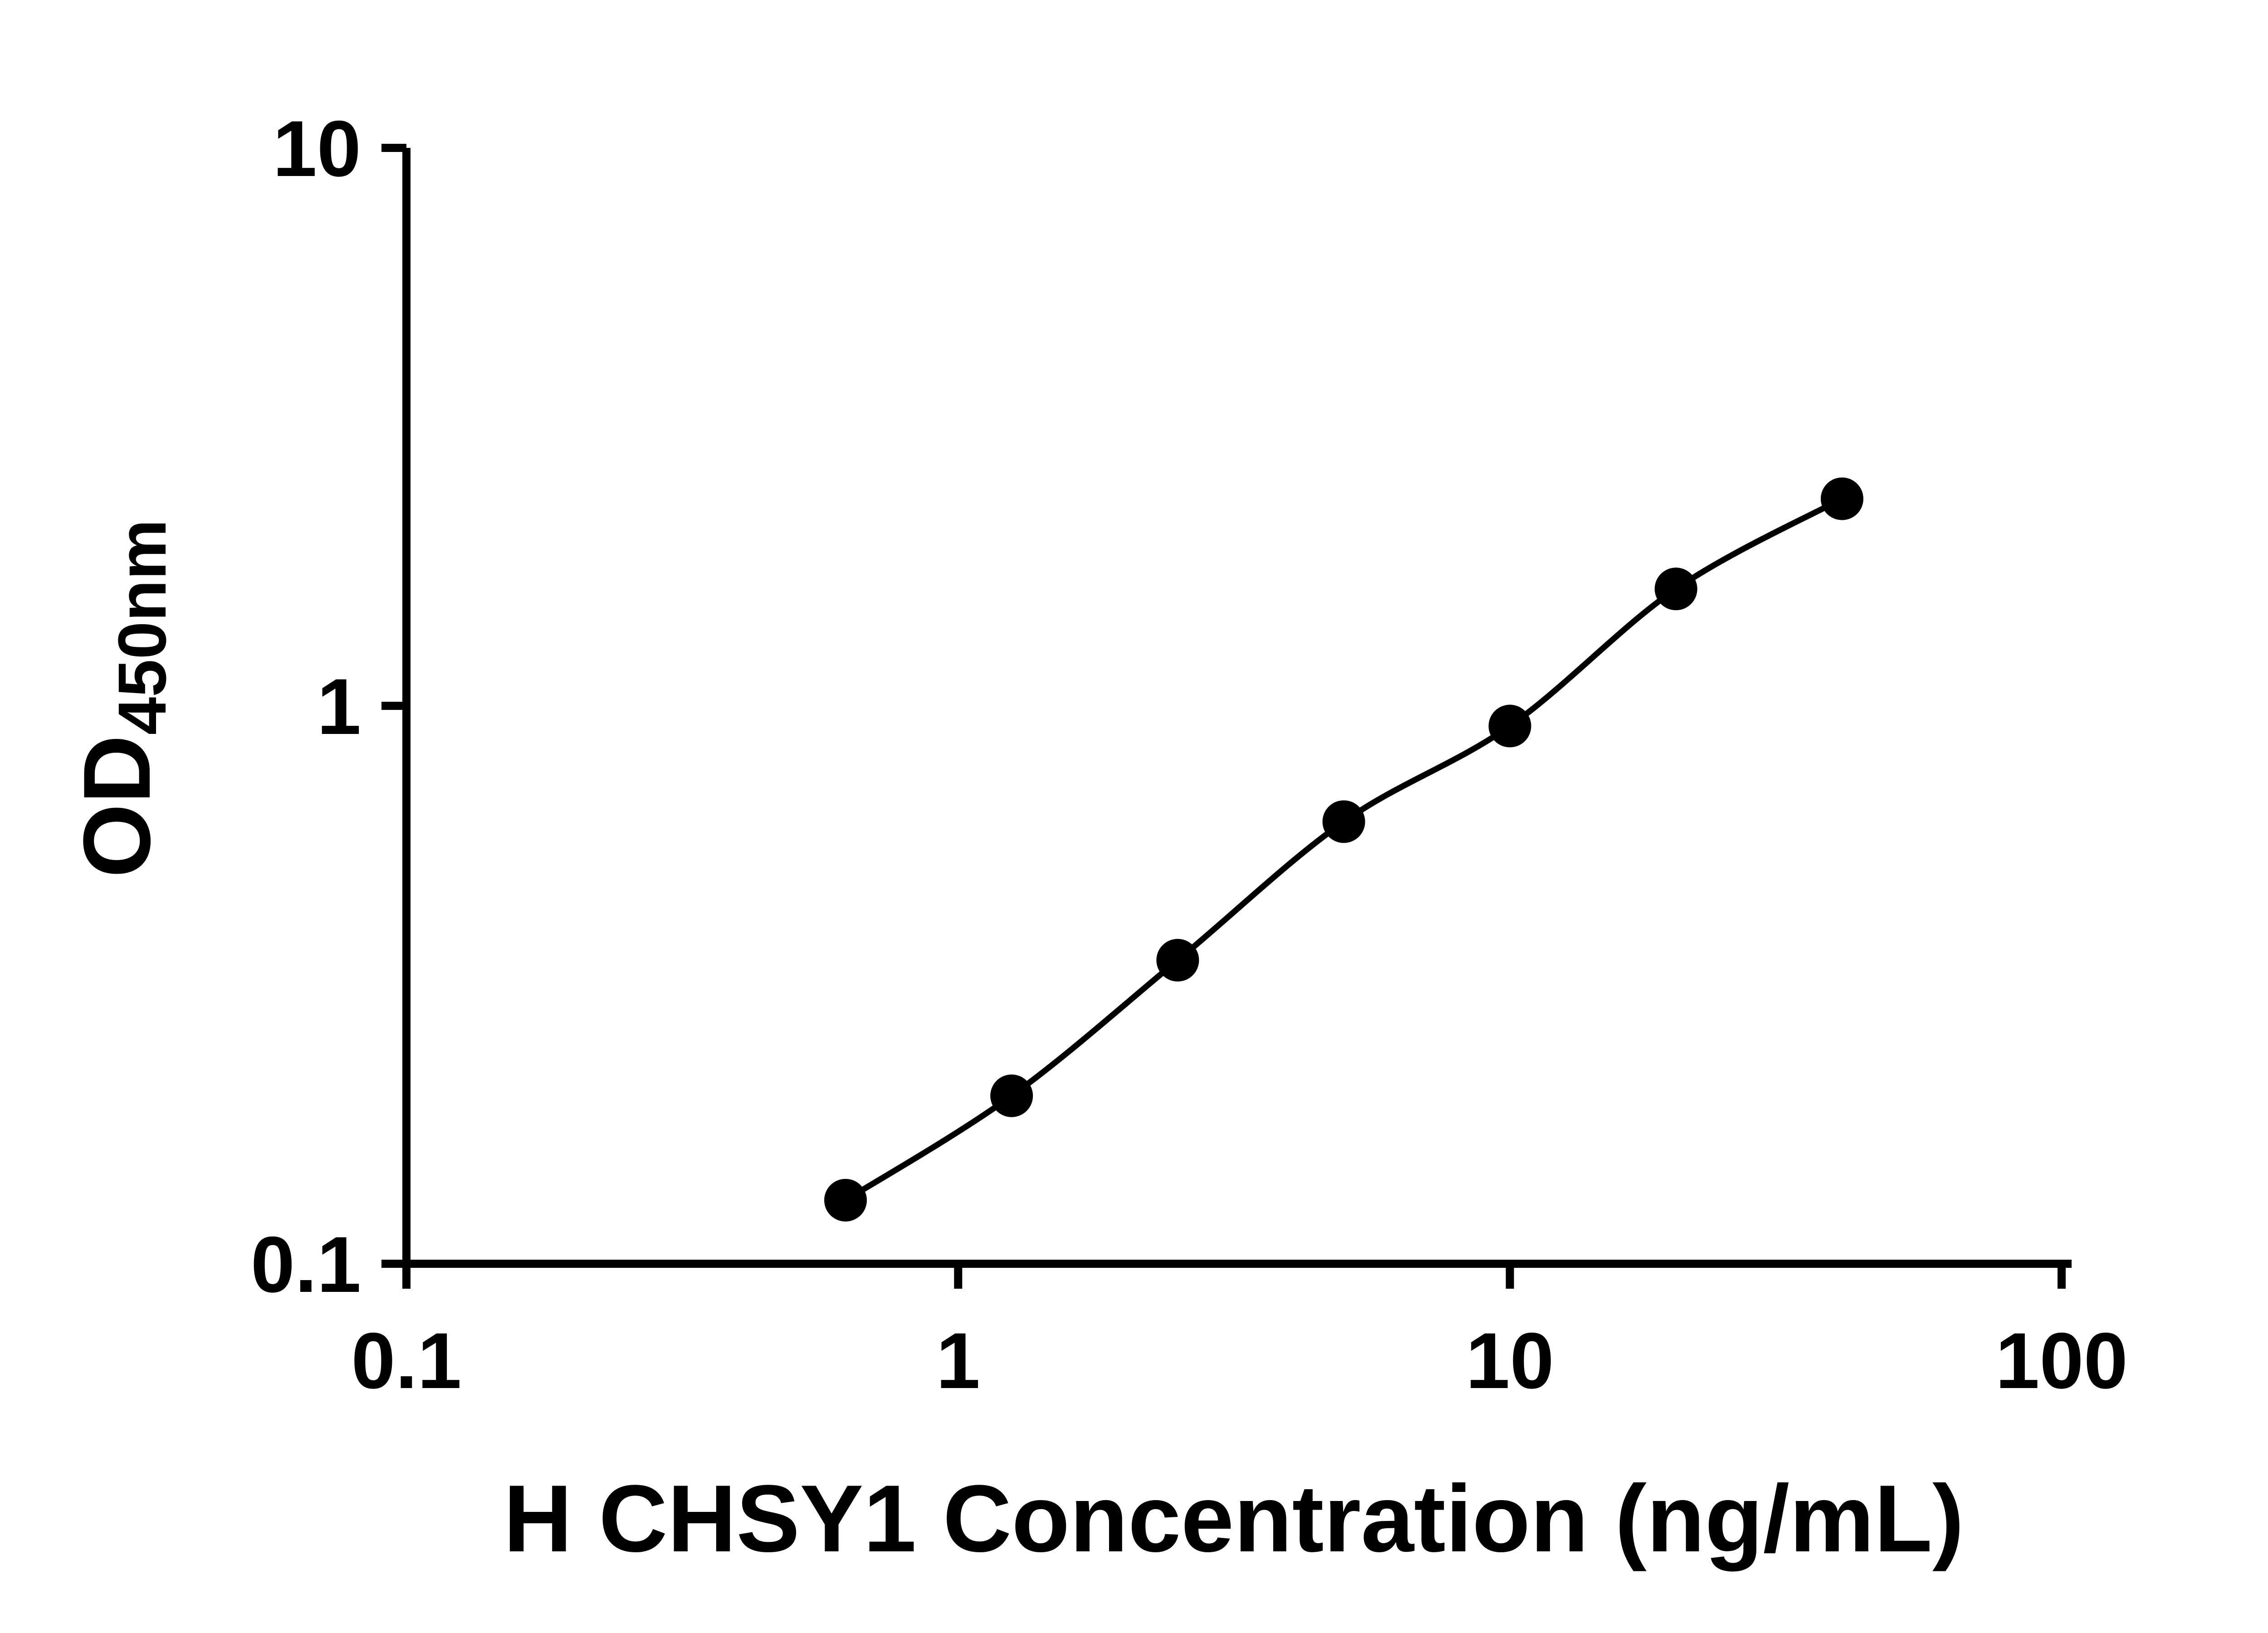  I want to click on y-axis-title-subscript: 450nm, so click(142, 627).